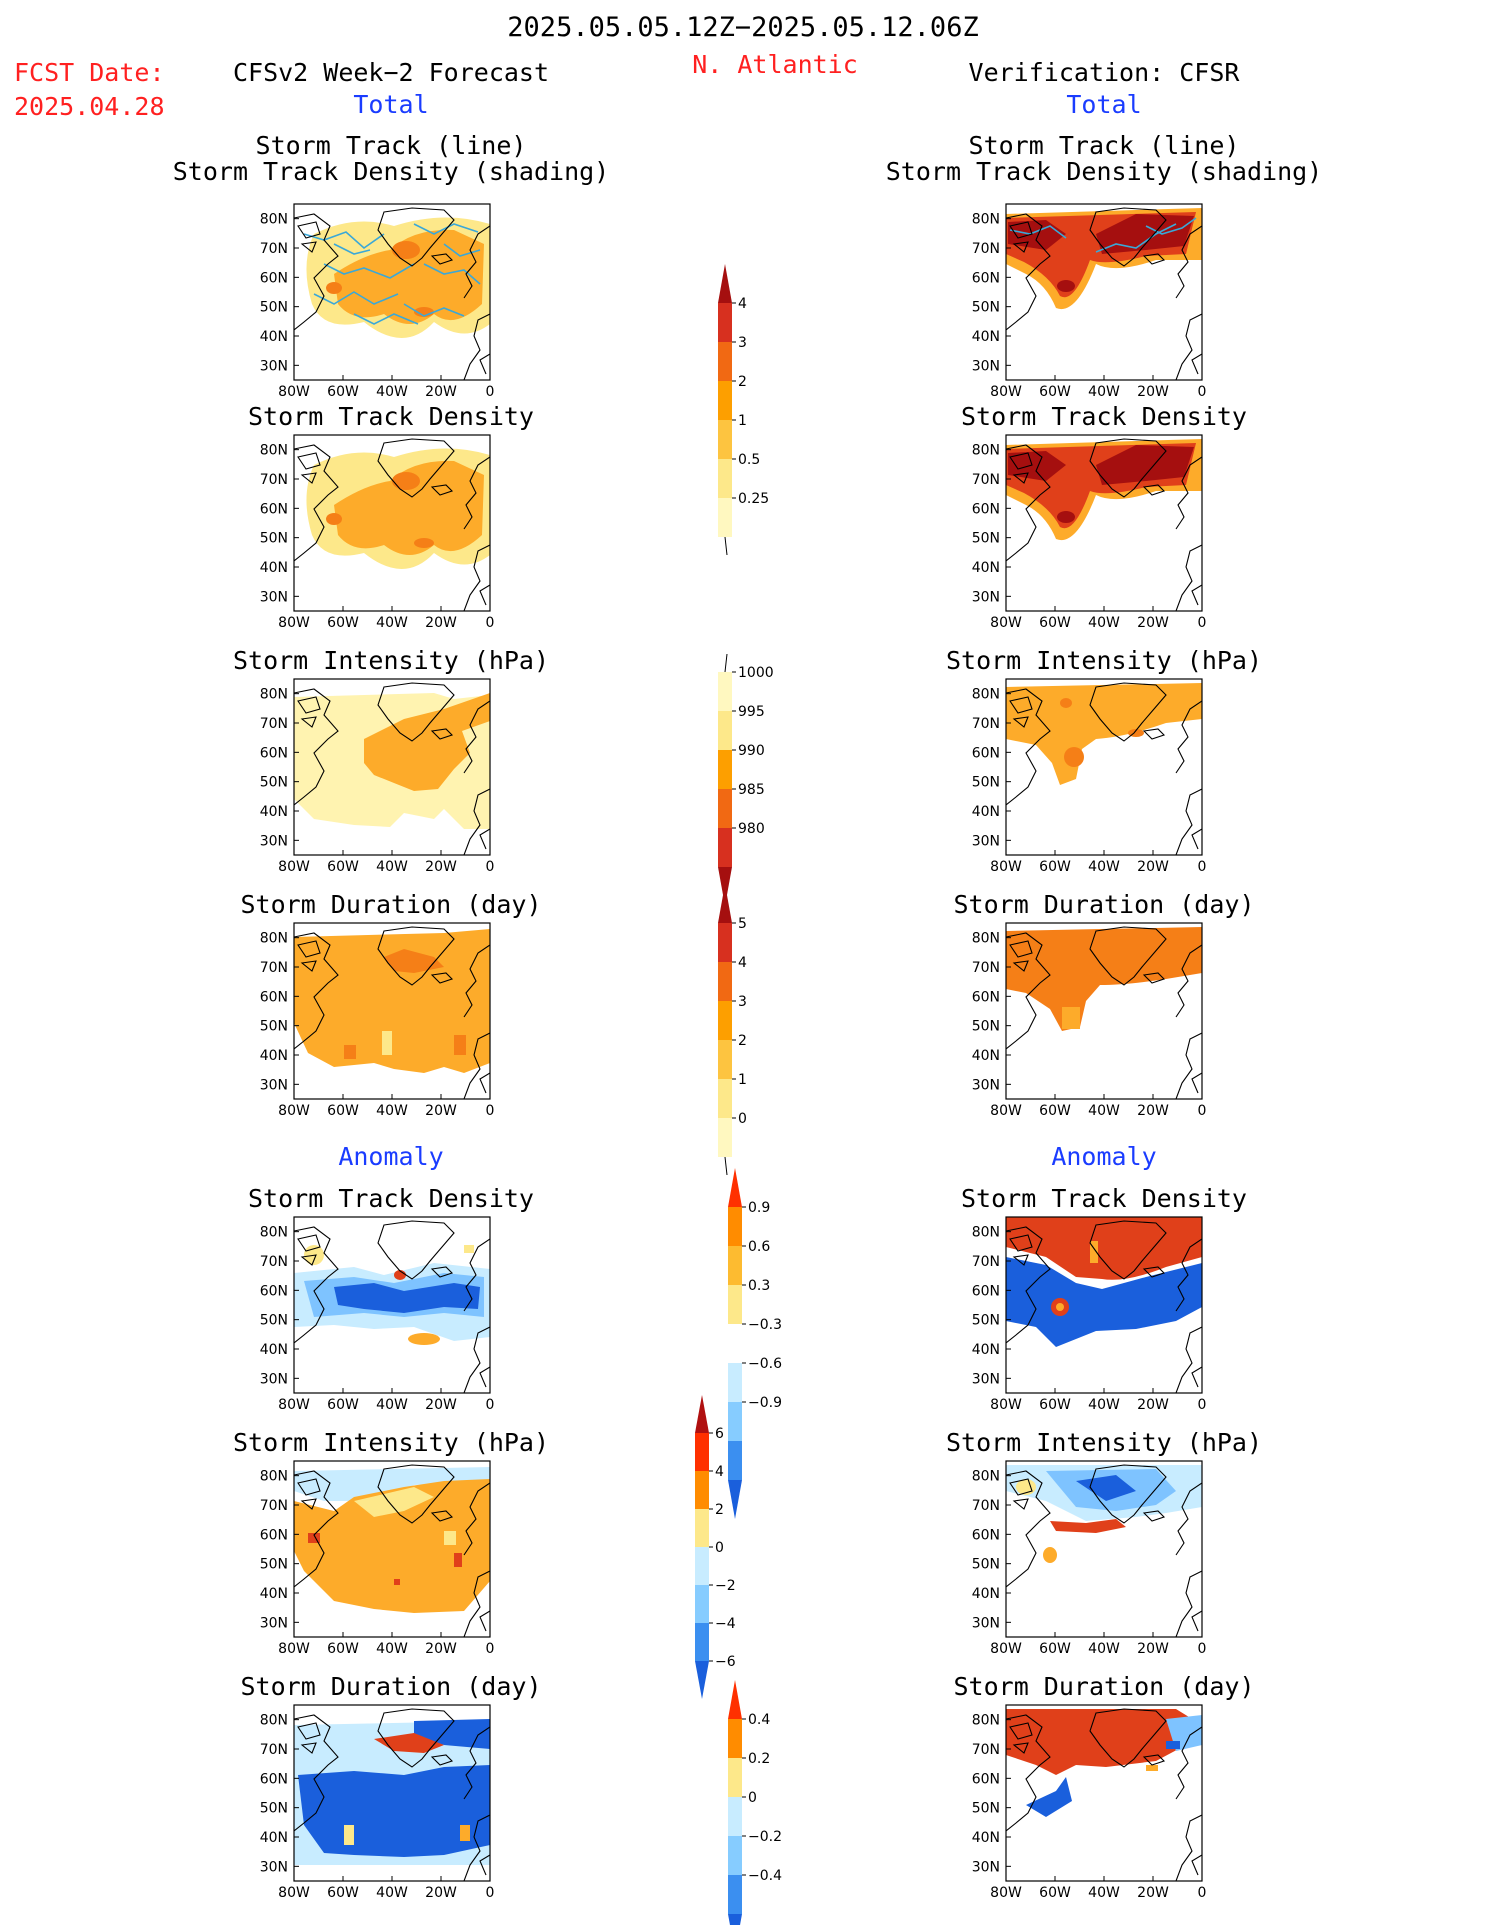 The image size is (1487, 1925). Describe the element at coordinates (490, 1111) in the screenshot. I see `fcst-duration-map-lon-label: 0` at that location.